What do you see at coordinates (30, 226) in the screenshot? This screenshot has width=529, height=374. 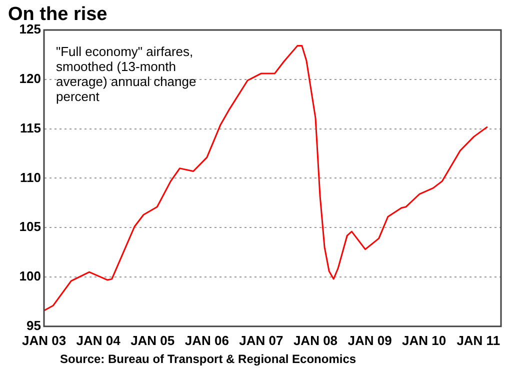 I see `y-tick-label: 105` at bounding box center [30, 226].